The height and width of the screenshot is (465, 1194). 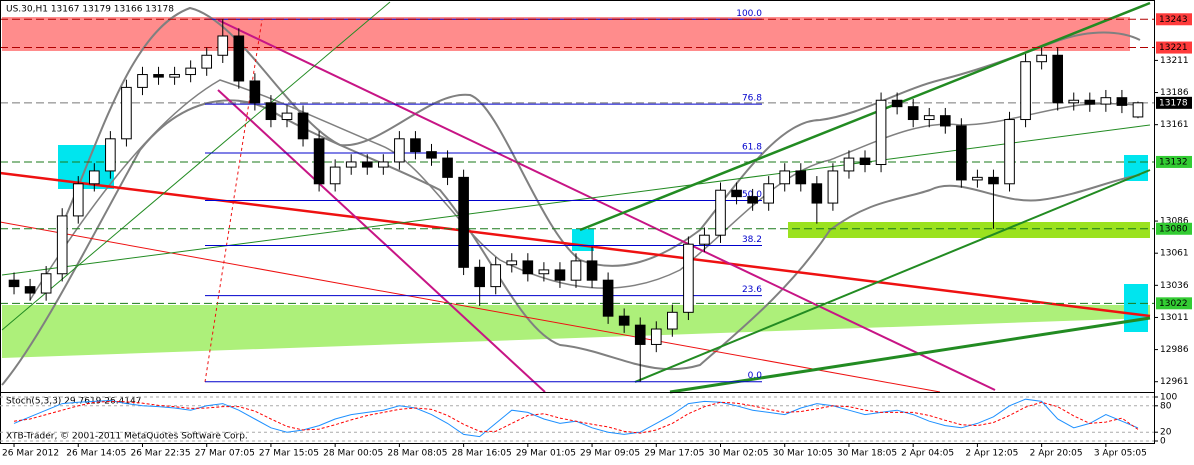 I want to click on x-tick-label: 2 Apr 12:05, so click(x=991, y=454).